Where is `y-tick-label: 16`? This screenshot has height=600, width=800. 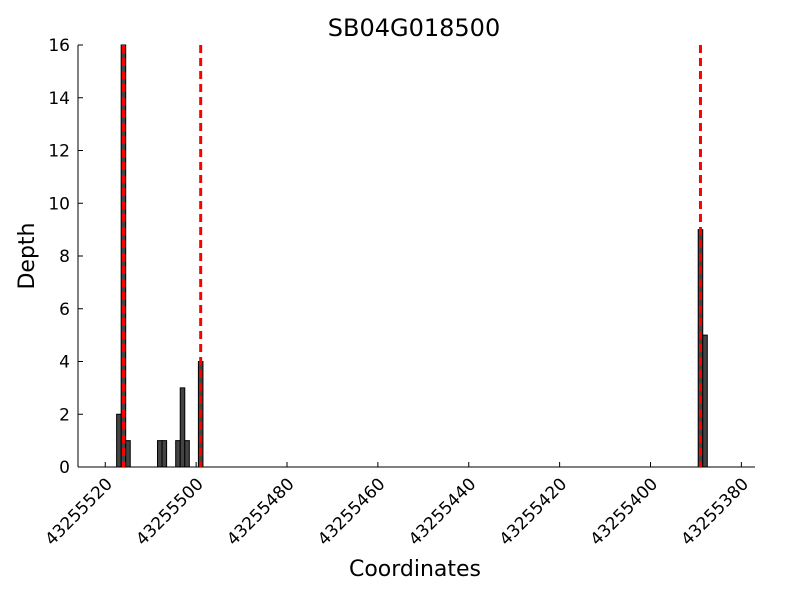
y-tick-label: 16 is located at coordinates (59, 46).